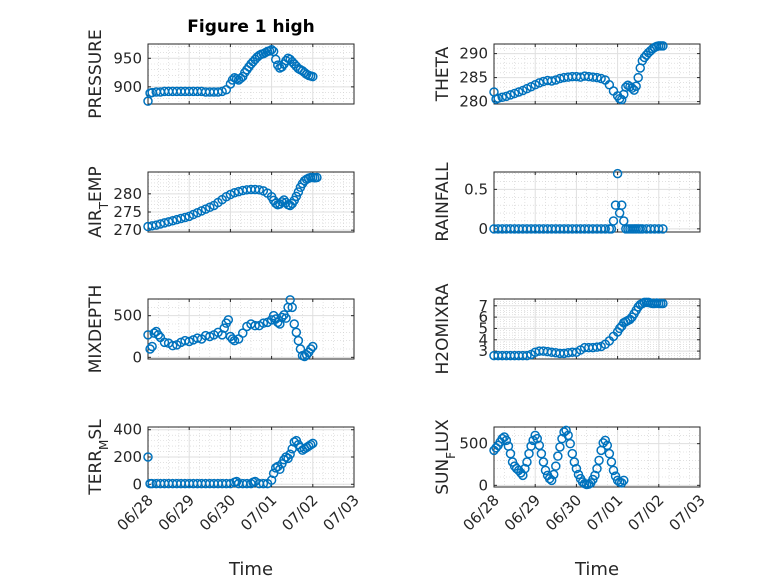  I want to click on y-tick-label: 950, so click(127, 58).